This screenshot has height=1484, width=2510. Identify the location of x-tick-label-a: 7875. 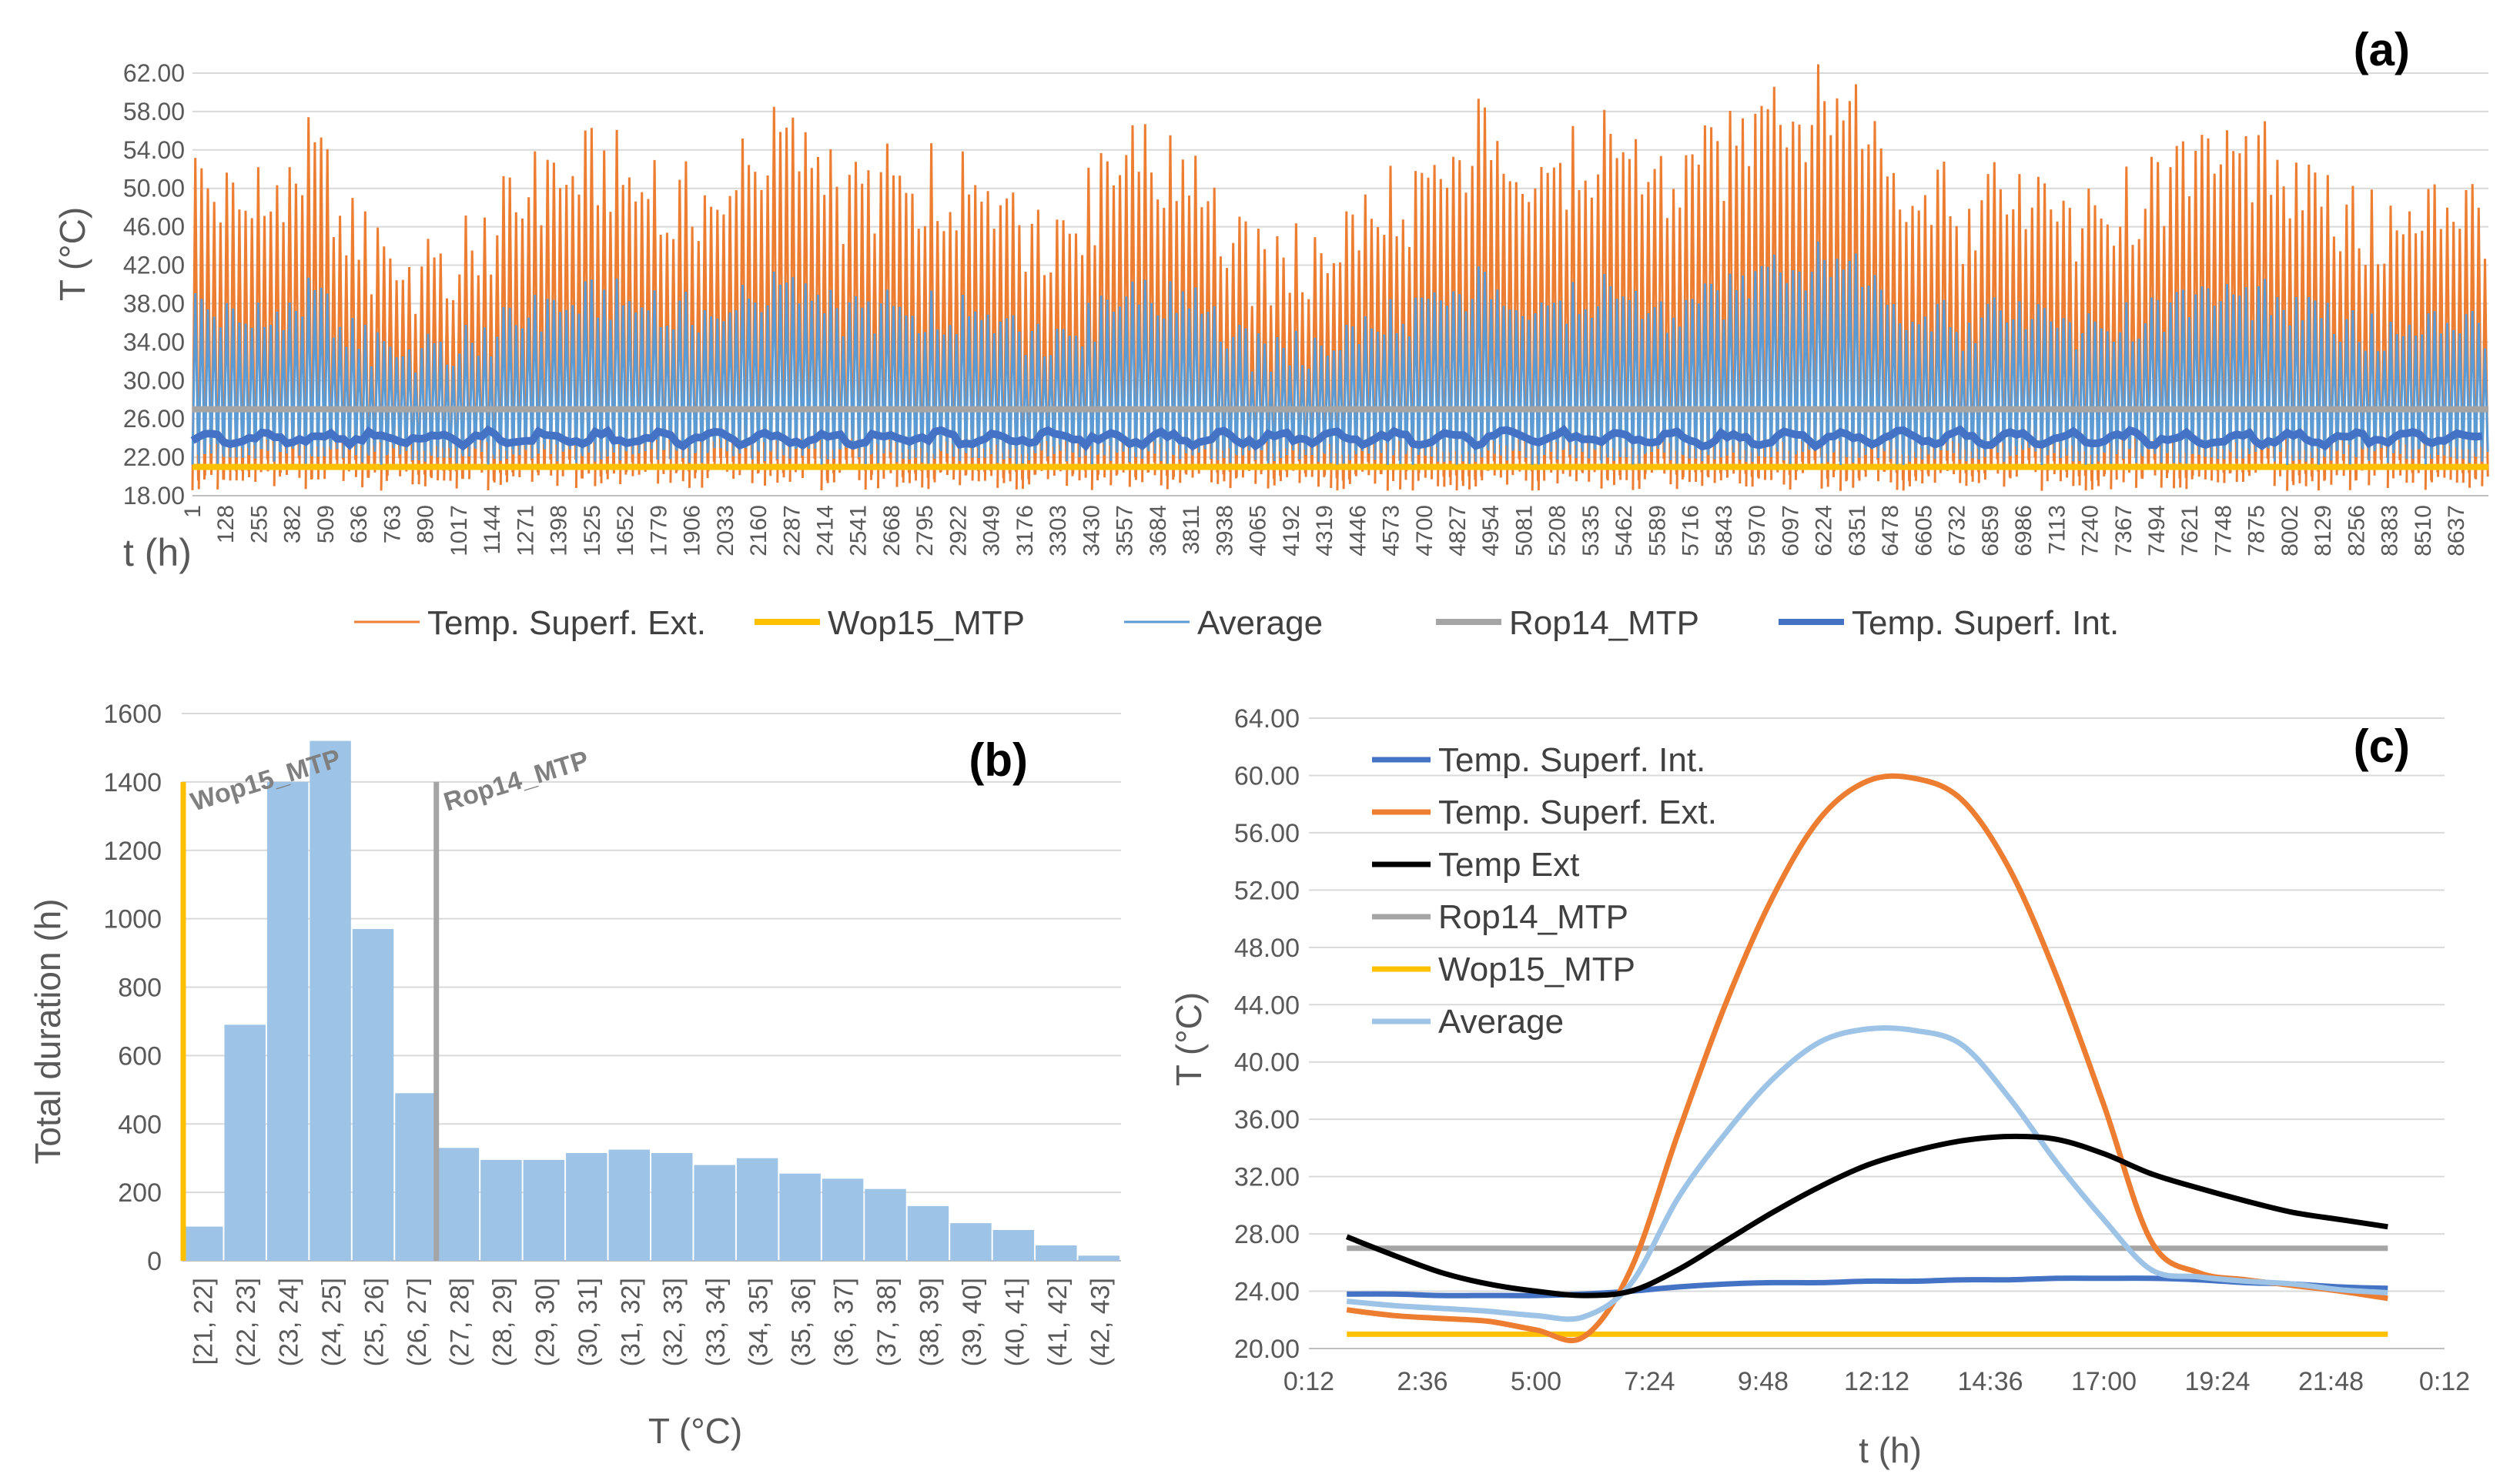
(2257, 530).